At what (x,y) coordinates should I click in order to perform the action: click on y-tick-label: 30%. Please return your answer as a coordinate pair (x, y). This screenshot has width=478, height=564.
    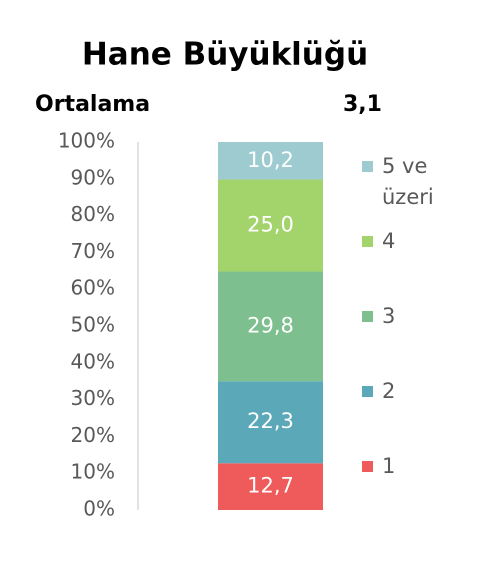
    Looking at the image, I should click on (93, 398).